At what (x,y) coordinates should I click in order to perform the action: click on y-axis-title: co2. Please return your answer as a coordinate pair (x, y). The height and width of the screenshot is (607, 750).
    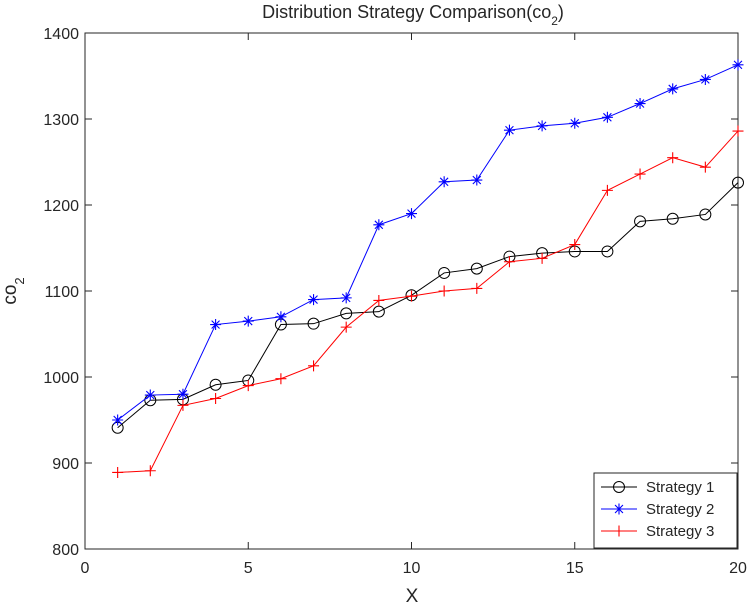
    Looking at the image, I should click on (13, 290).